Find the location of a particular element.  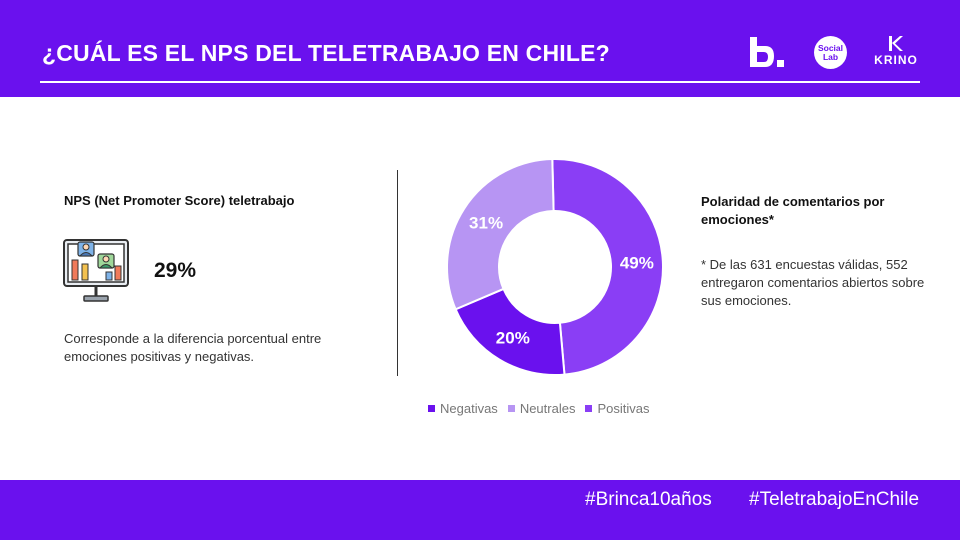

donut-label-negativas: 20% is located at coordinates (513, 337).